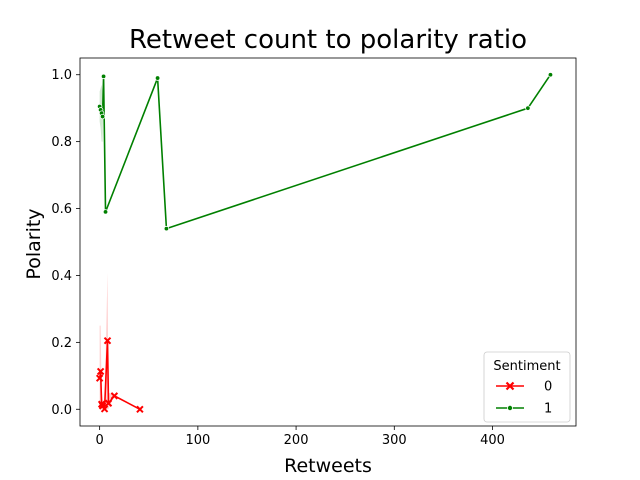 This screenshot has height=480, width=640. What do you see at coordinates (61, 75) in the screenshot?
I see `y-tick-label: 1.0` at bounding box center [61, 75].